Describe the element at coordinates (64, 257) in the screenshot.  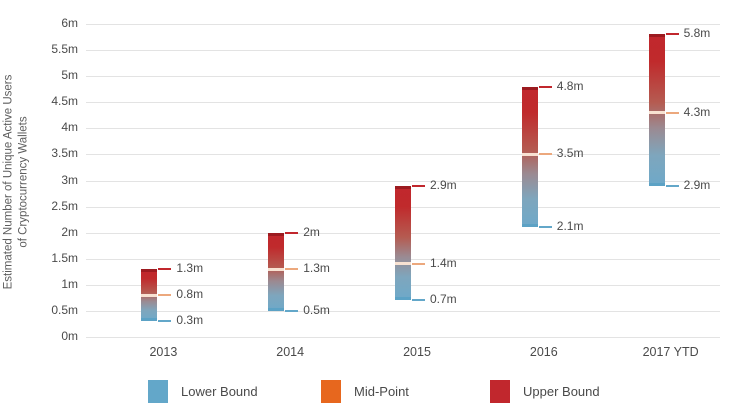
I see `y-tick-label: 1.5m` at that location.